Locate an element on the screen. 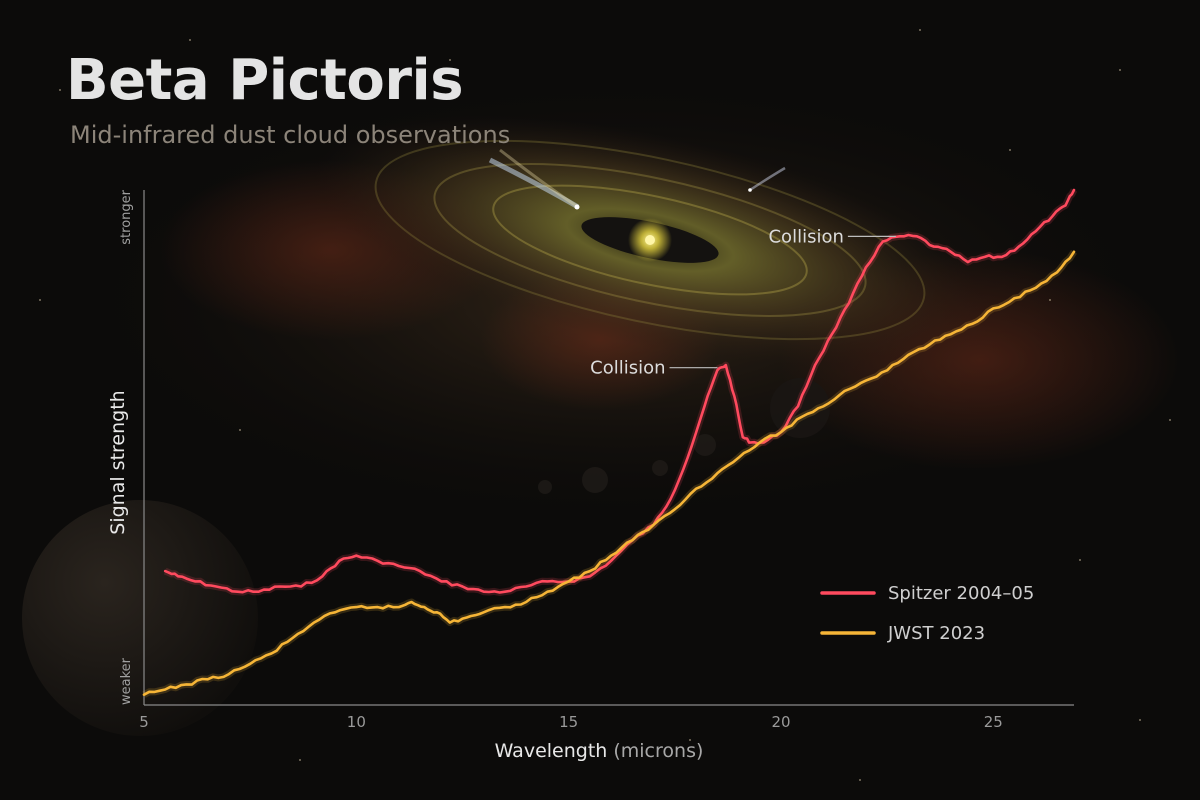 The height and width of the screenshot is (800, 1200). x-tick-label: 25 is located at coordinates (993, 722).